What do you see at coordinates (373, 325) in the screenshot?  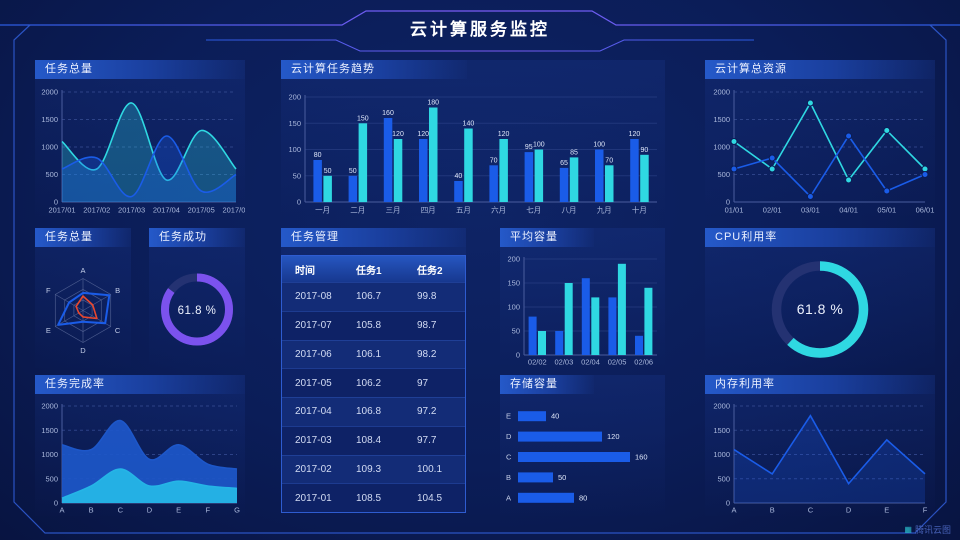 I see `table-row: 2017-07 105.8 98.7` at bounding box center [373, 325].